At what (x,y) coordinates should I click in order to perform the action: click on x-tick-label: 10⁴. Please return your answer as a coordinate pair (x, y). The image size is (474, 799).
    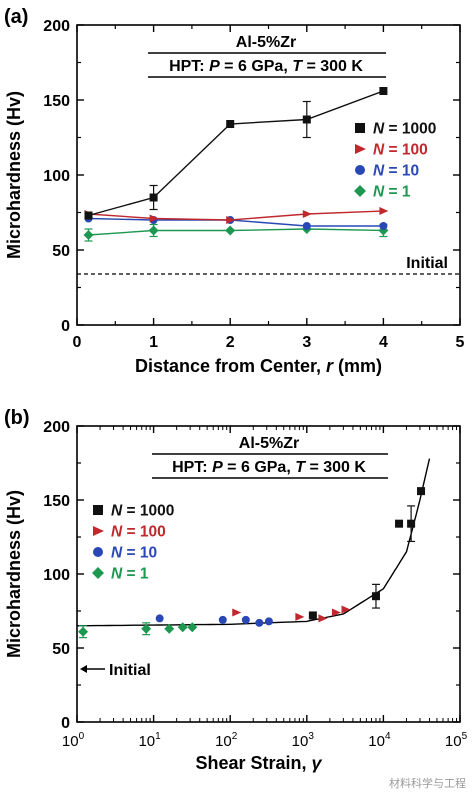
    Looking at the image, I should click on (379, 740).